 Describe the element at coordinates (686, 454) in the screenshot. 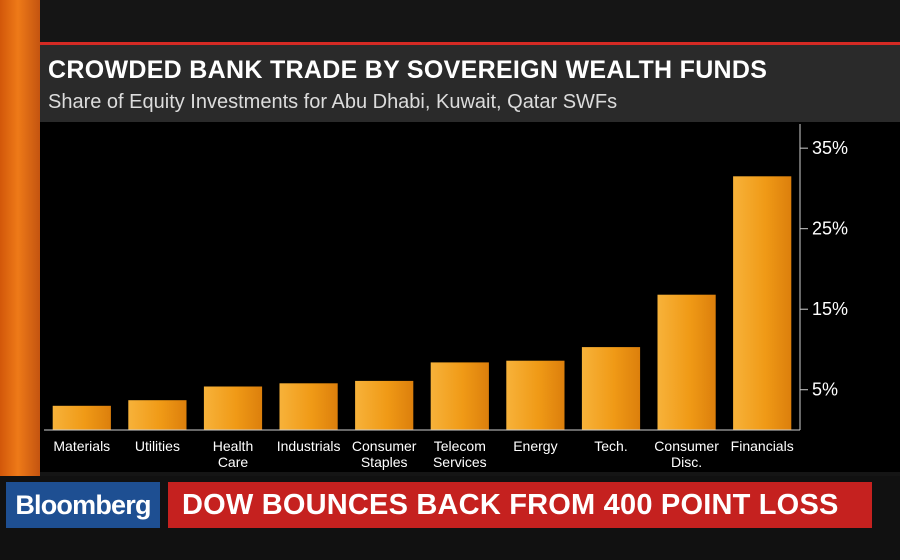

I see `x-tick-label: Consumer Disc.` at that location.